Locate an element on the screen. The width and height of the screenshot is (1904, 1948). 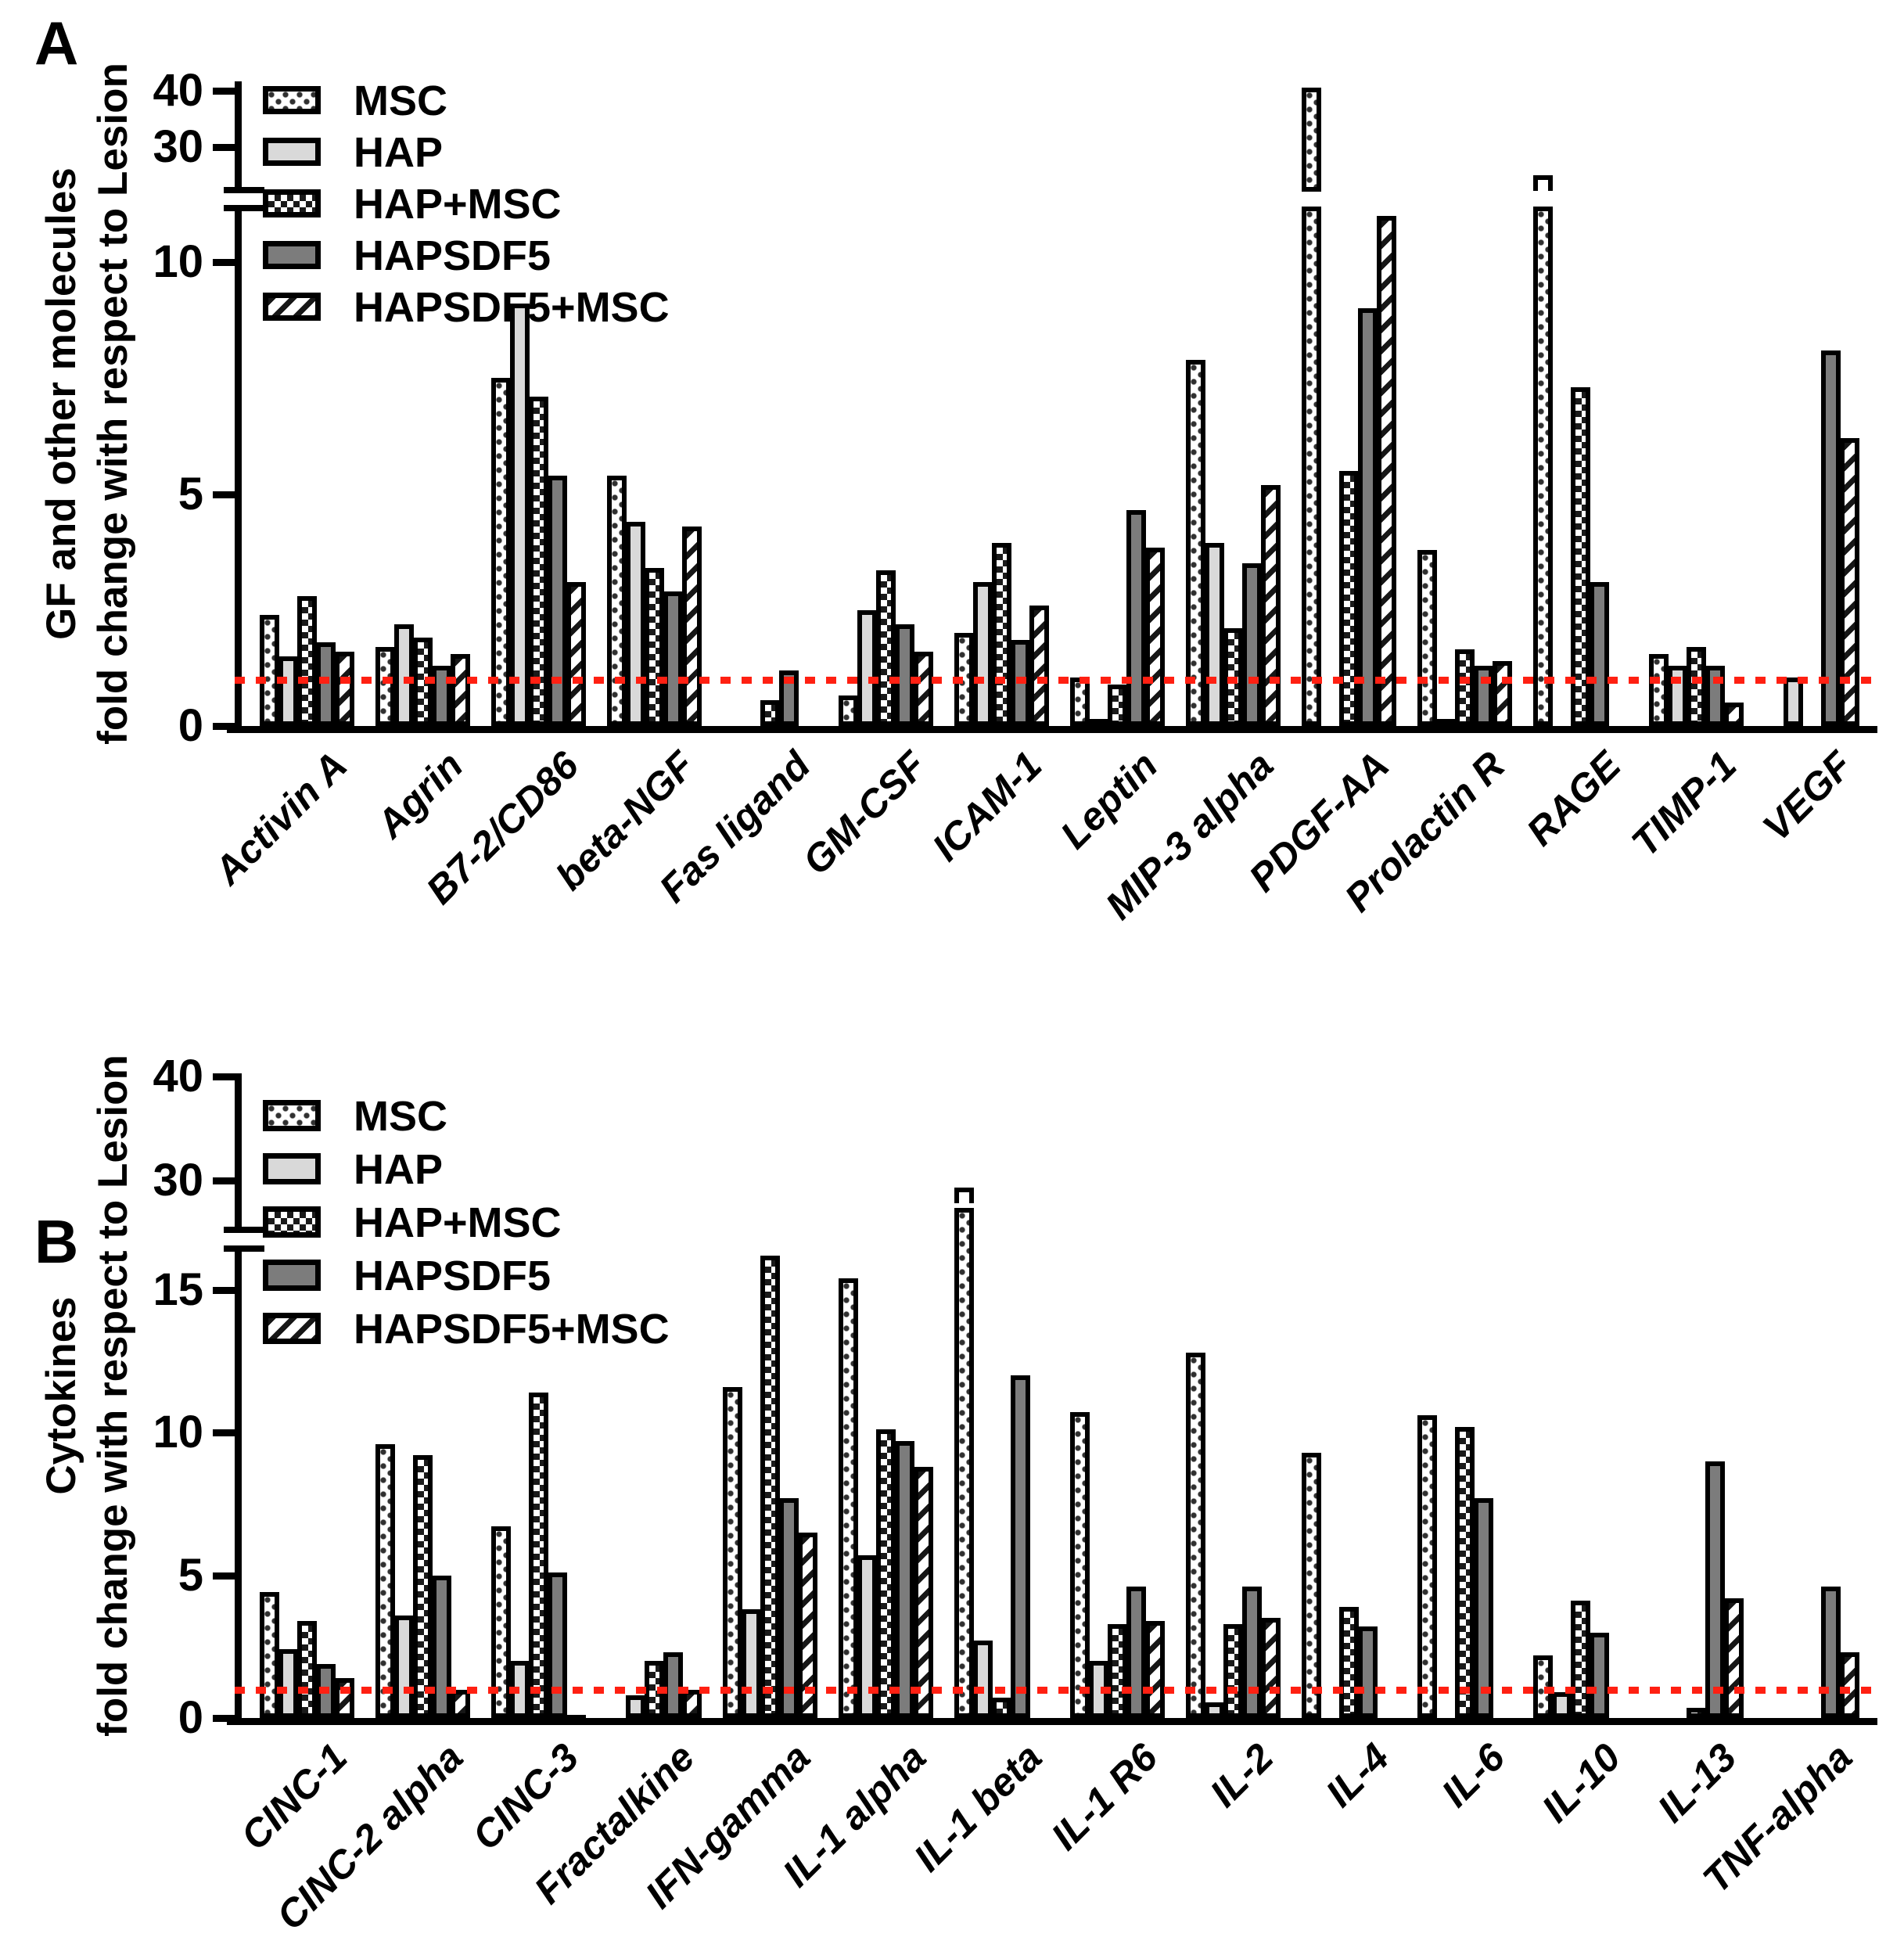
y-axis-lower-segment is located at coordinates (238, 466).